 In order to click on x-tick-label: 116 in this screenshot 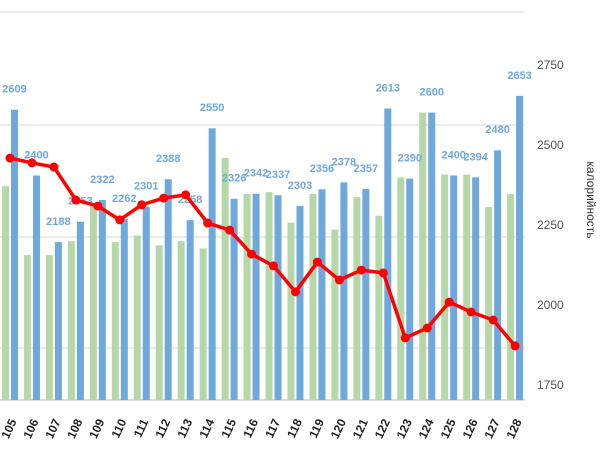, I will do `click(250, 428)`.